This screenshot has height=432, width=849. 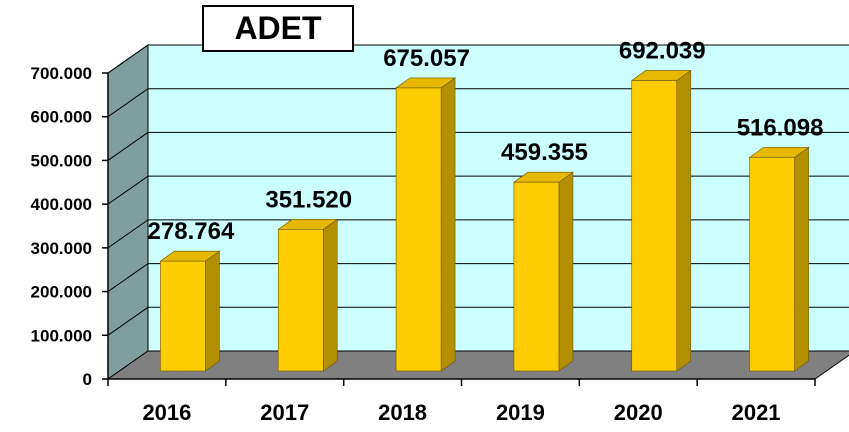 I want to click on y-tick-label: 600.000, so click(x=61, y=117).